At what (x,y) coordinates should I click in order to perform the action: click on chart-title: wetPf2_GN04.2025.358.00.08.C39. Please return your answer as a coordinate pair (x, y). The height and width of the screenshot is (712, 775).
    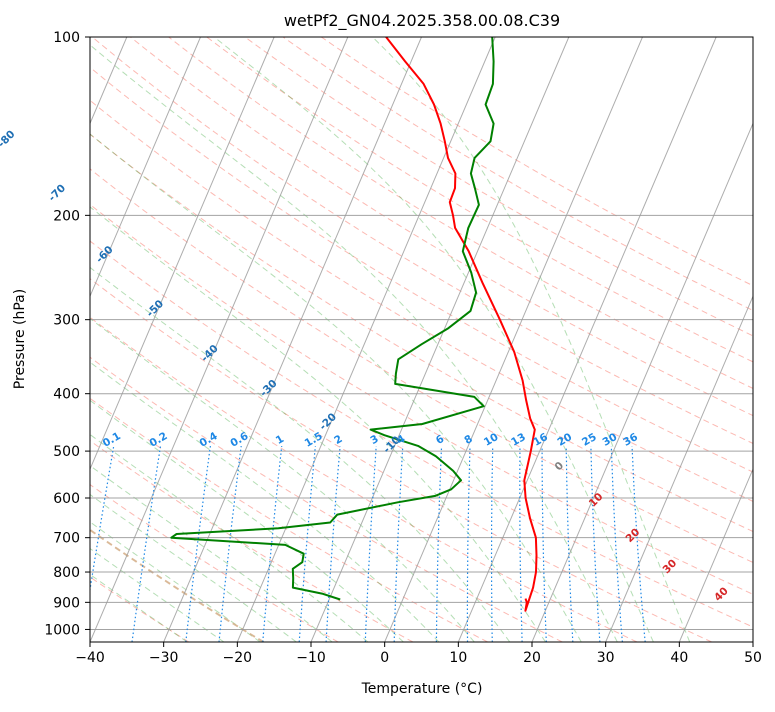
    Looking at the image, I should click on (422, 21).